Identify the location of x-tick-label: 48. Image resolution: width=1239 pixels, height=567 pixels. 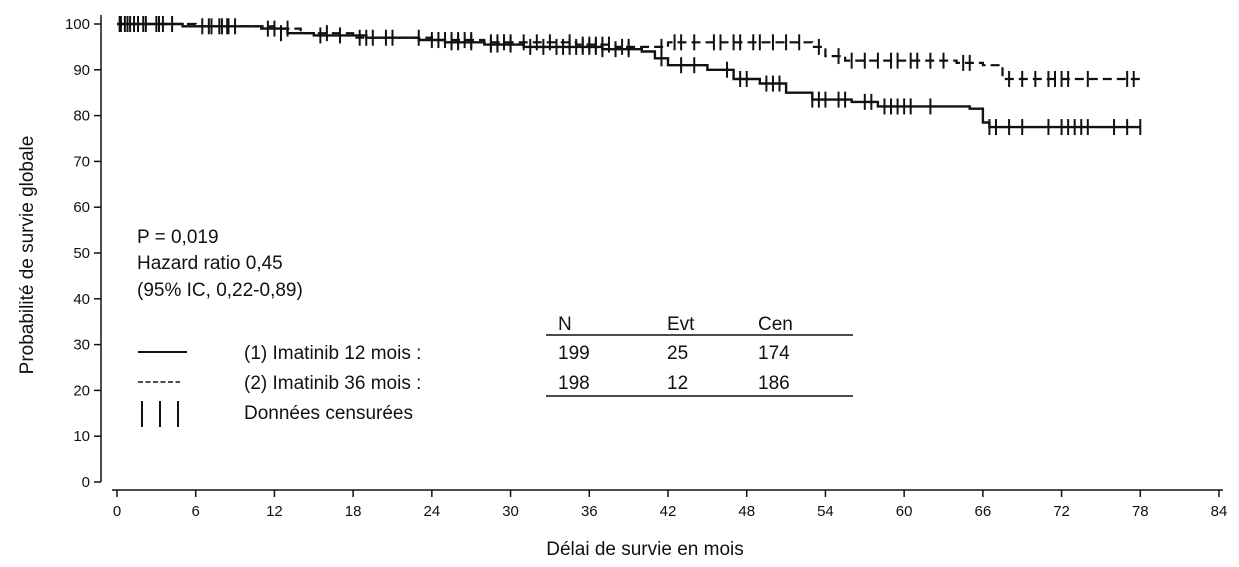
(746, 511).